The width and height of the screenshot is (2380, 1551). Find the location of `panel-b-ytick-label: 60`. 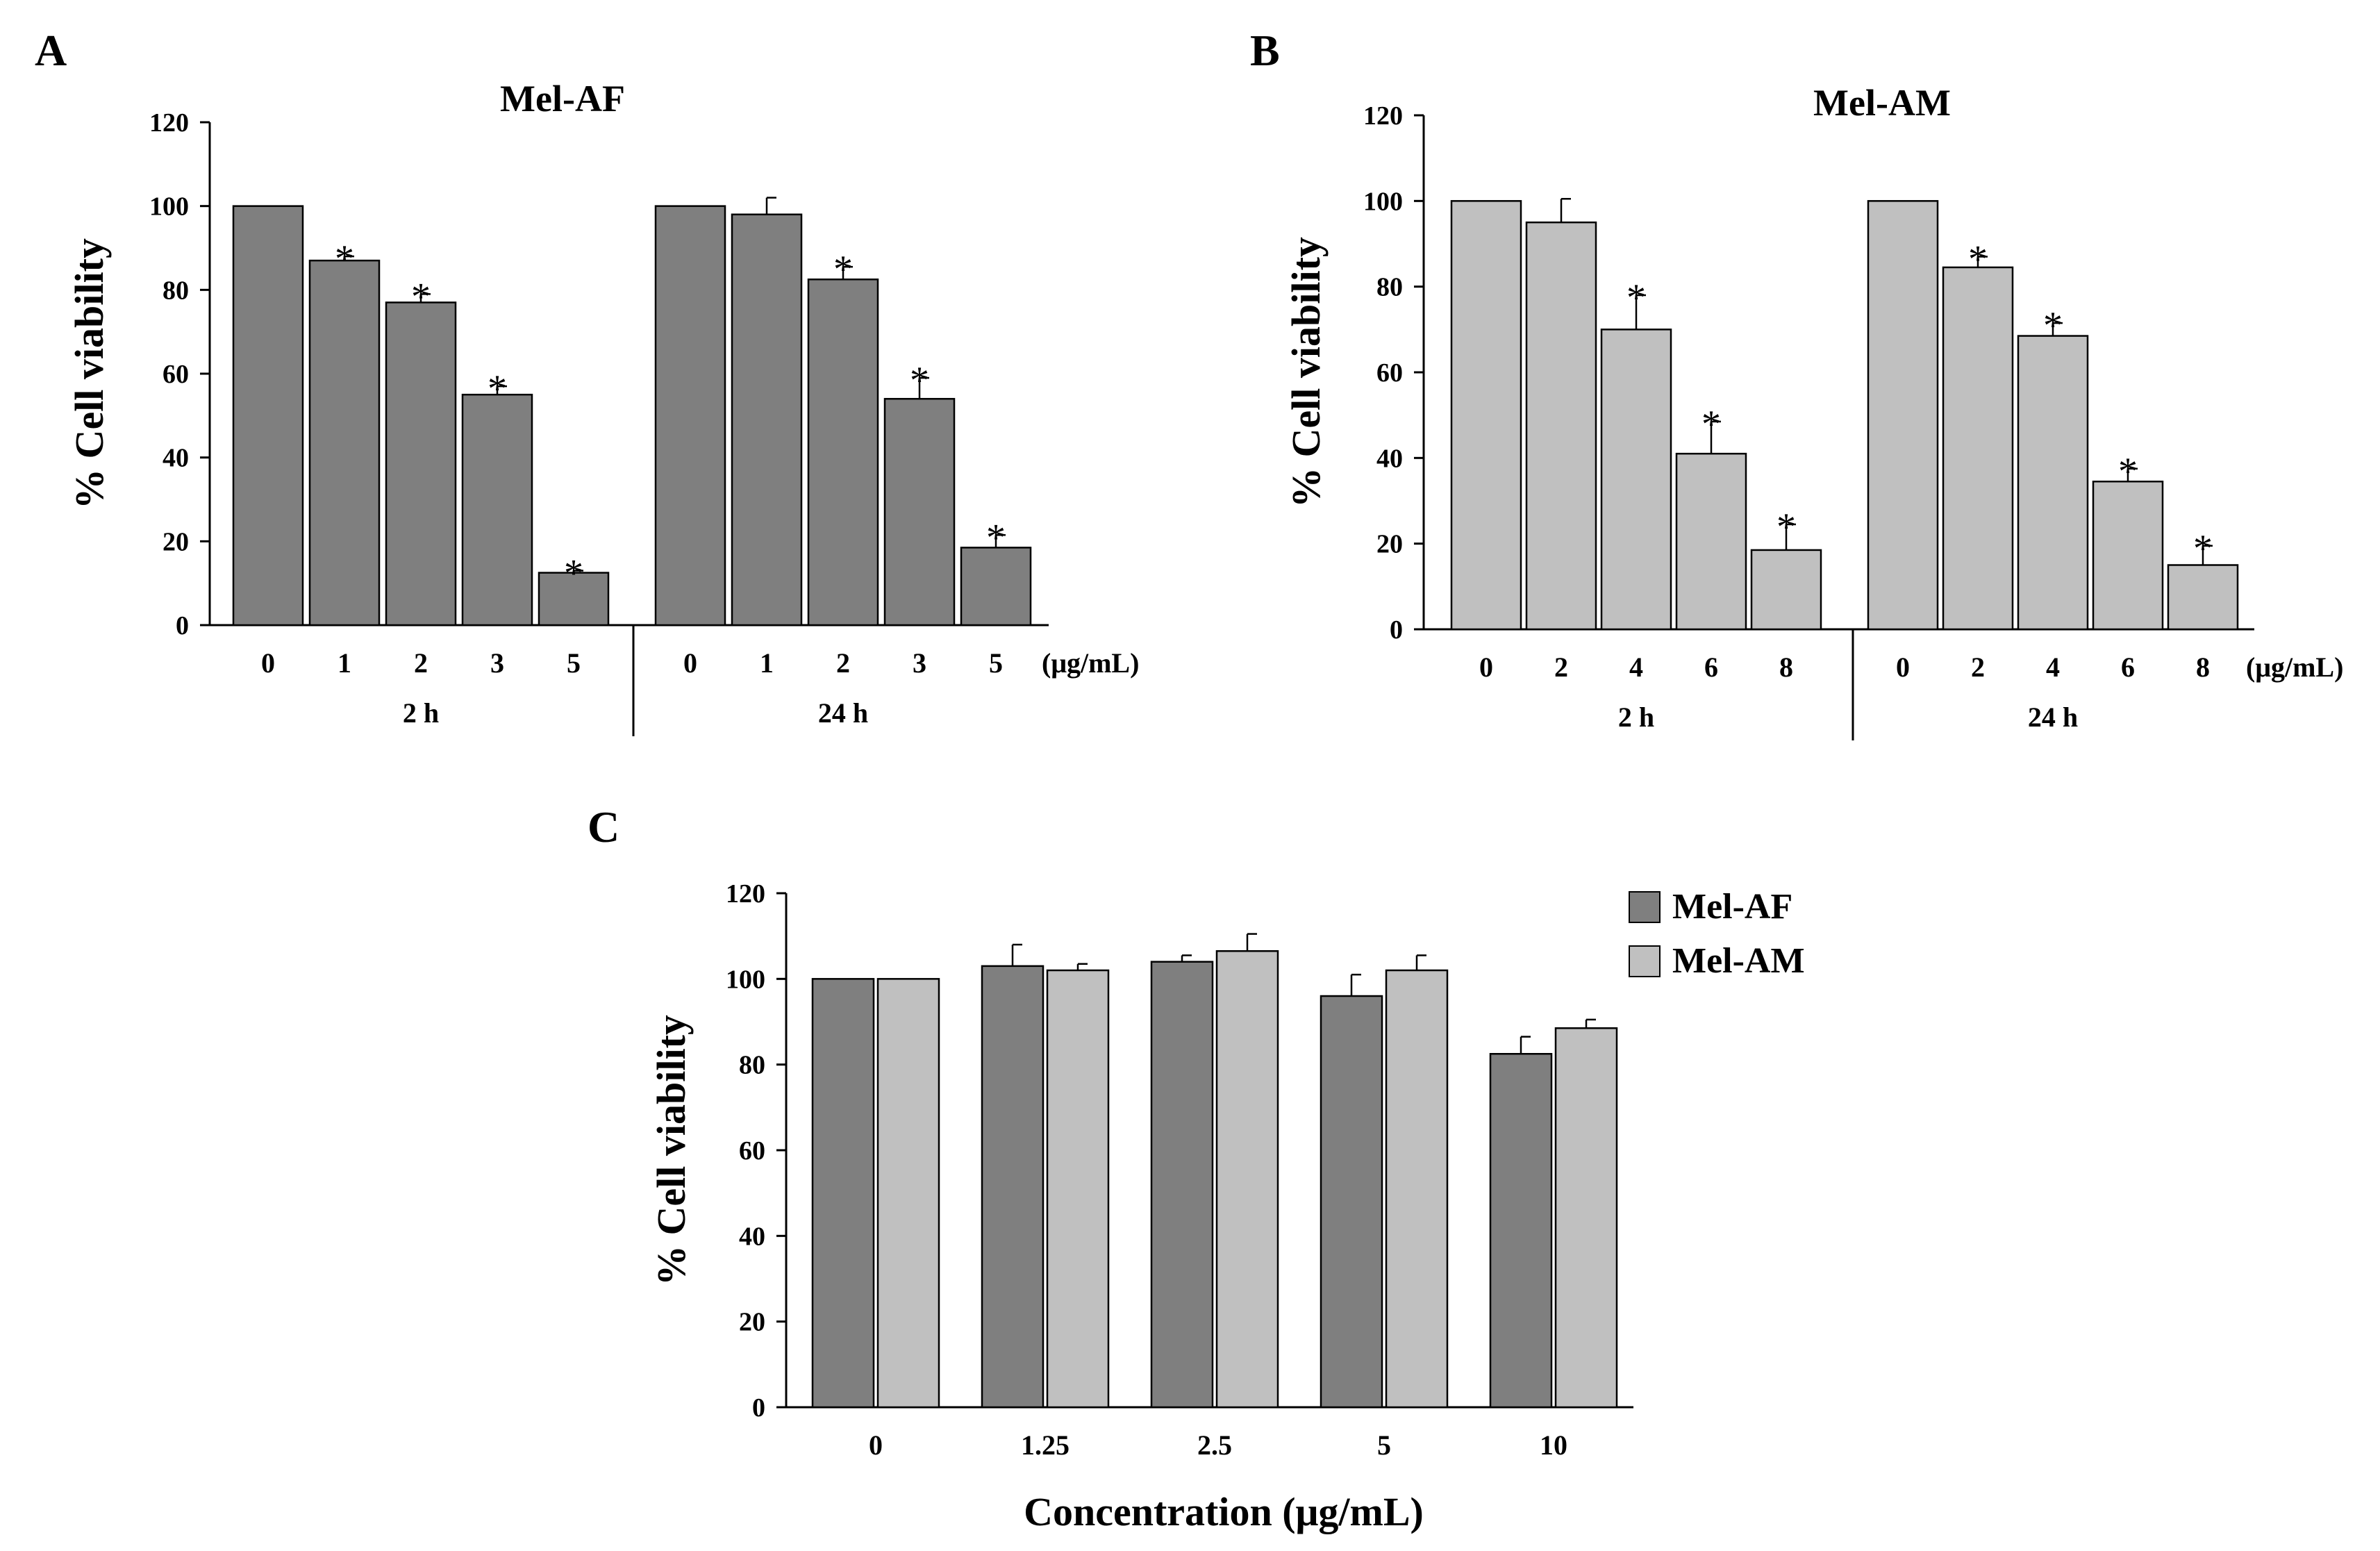

panel-b-ytick-label: 60 is located at coordinates (1390, 373).